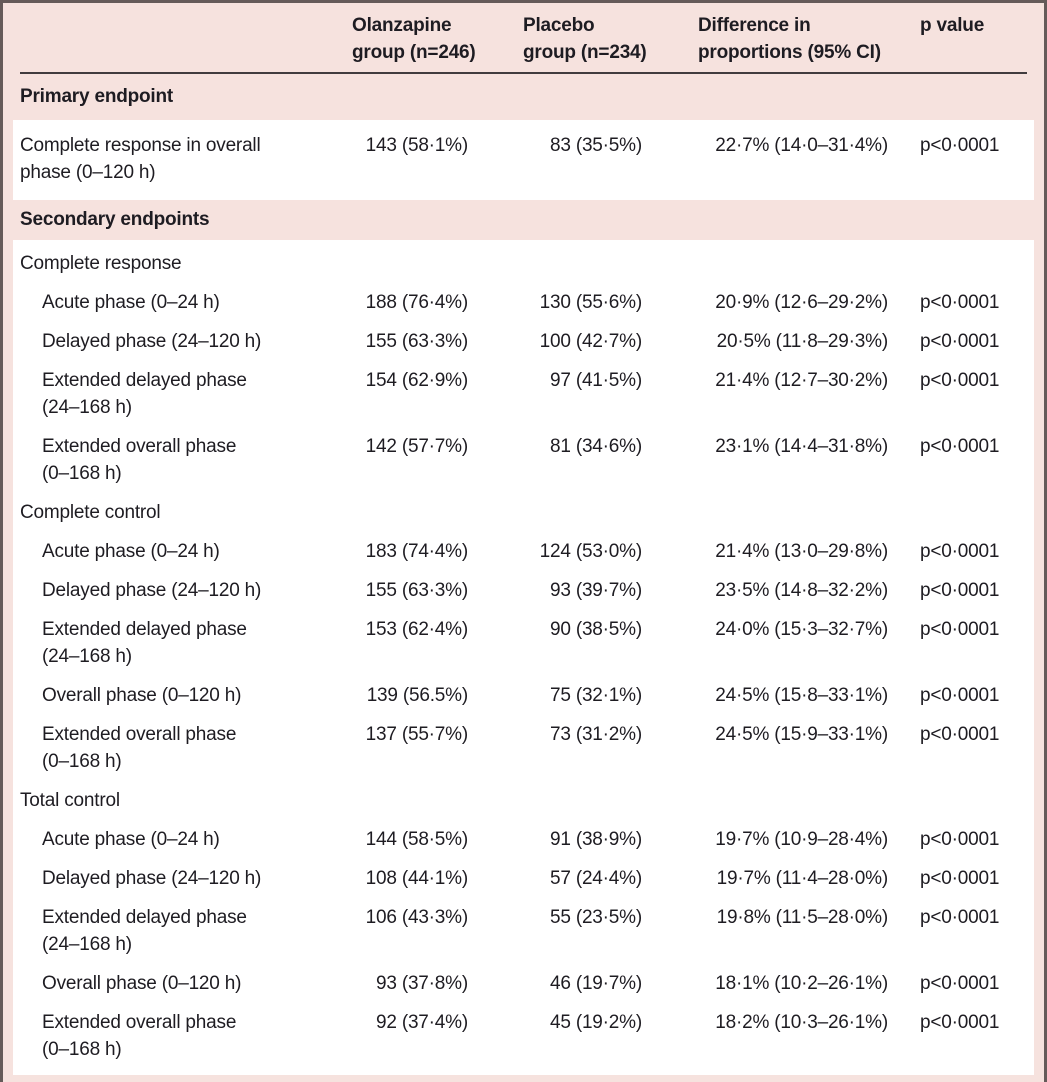 The height and width of the screenshot is (1082, 1047). I want to click on column-header-p-value: p value, so click(952, 25).